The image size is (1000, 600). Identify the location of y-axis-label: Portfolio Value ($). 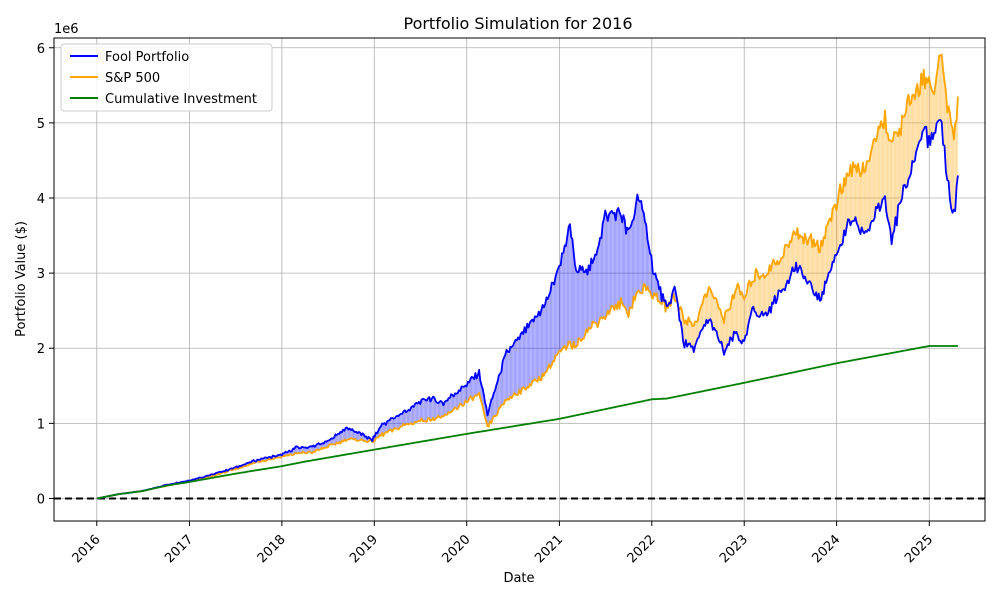
(21, 279).